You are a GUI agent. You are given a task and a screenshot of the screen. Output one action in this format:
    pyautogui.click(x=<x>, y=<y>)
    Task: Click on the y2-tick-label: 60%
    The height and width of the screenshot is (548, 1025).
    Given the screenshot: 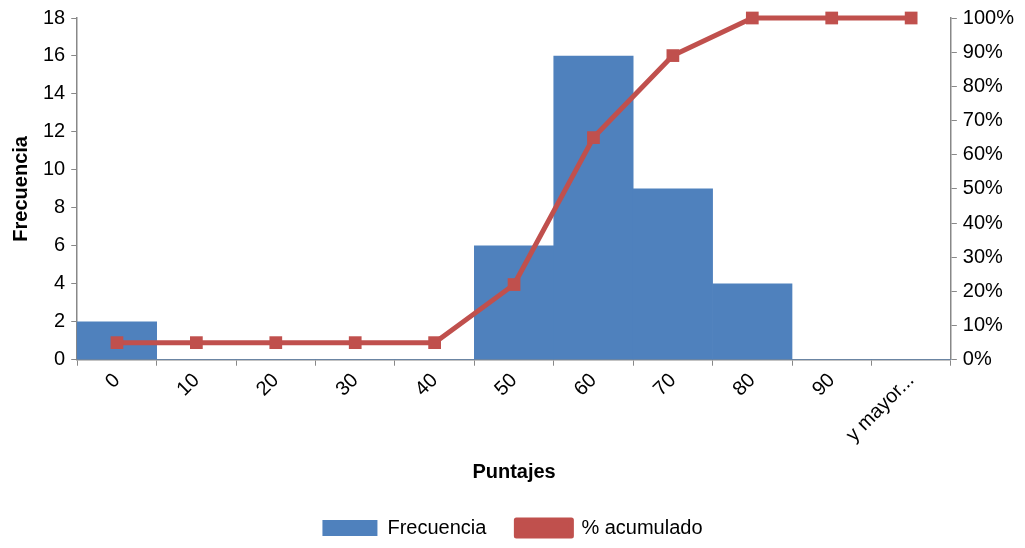 What is the action you would take?
    pyautogui.click(x=983, y=153)
    